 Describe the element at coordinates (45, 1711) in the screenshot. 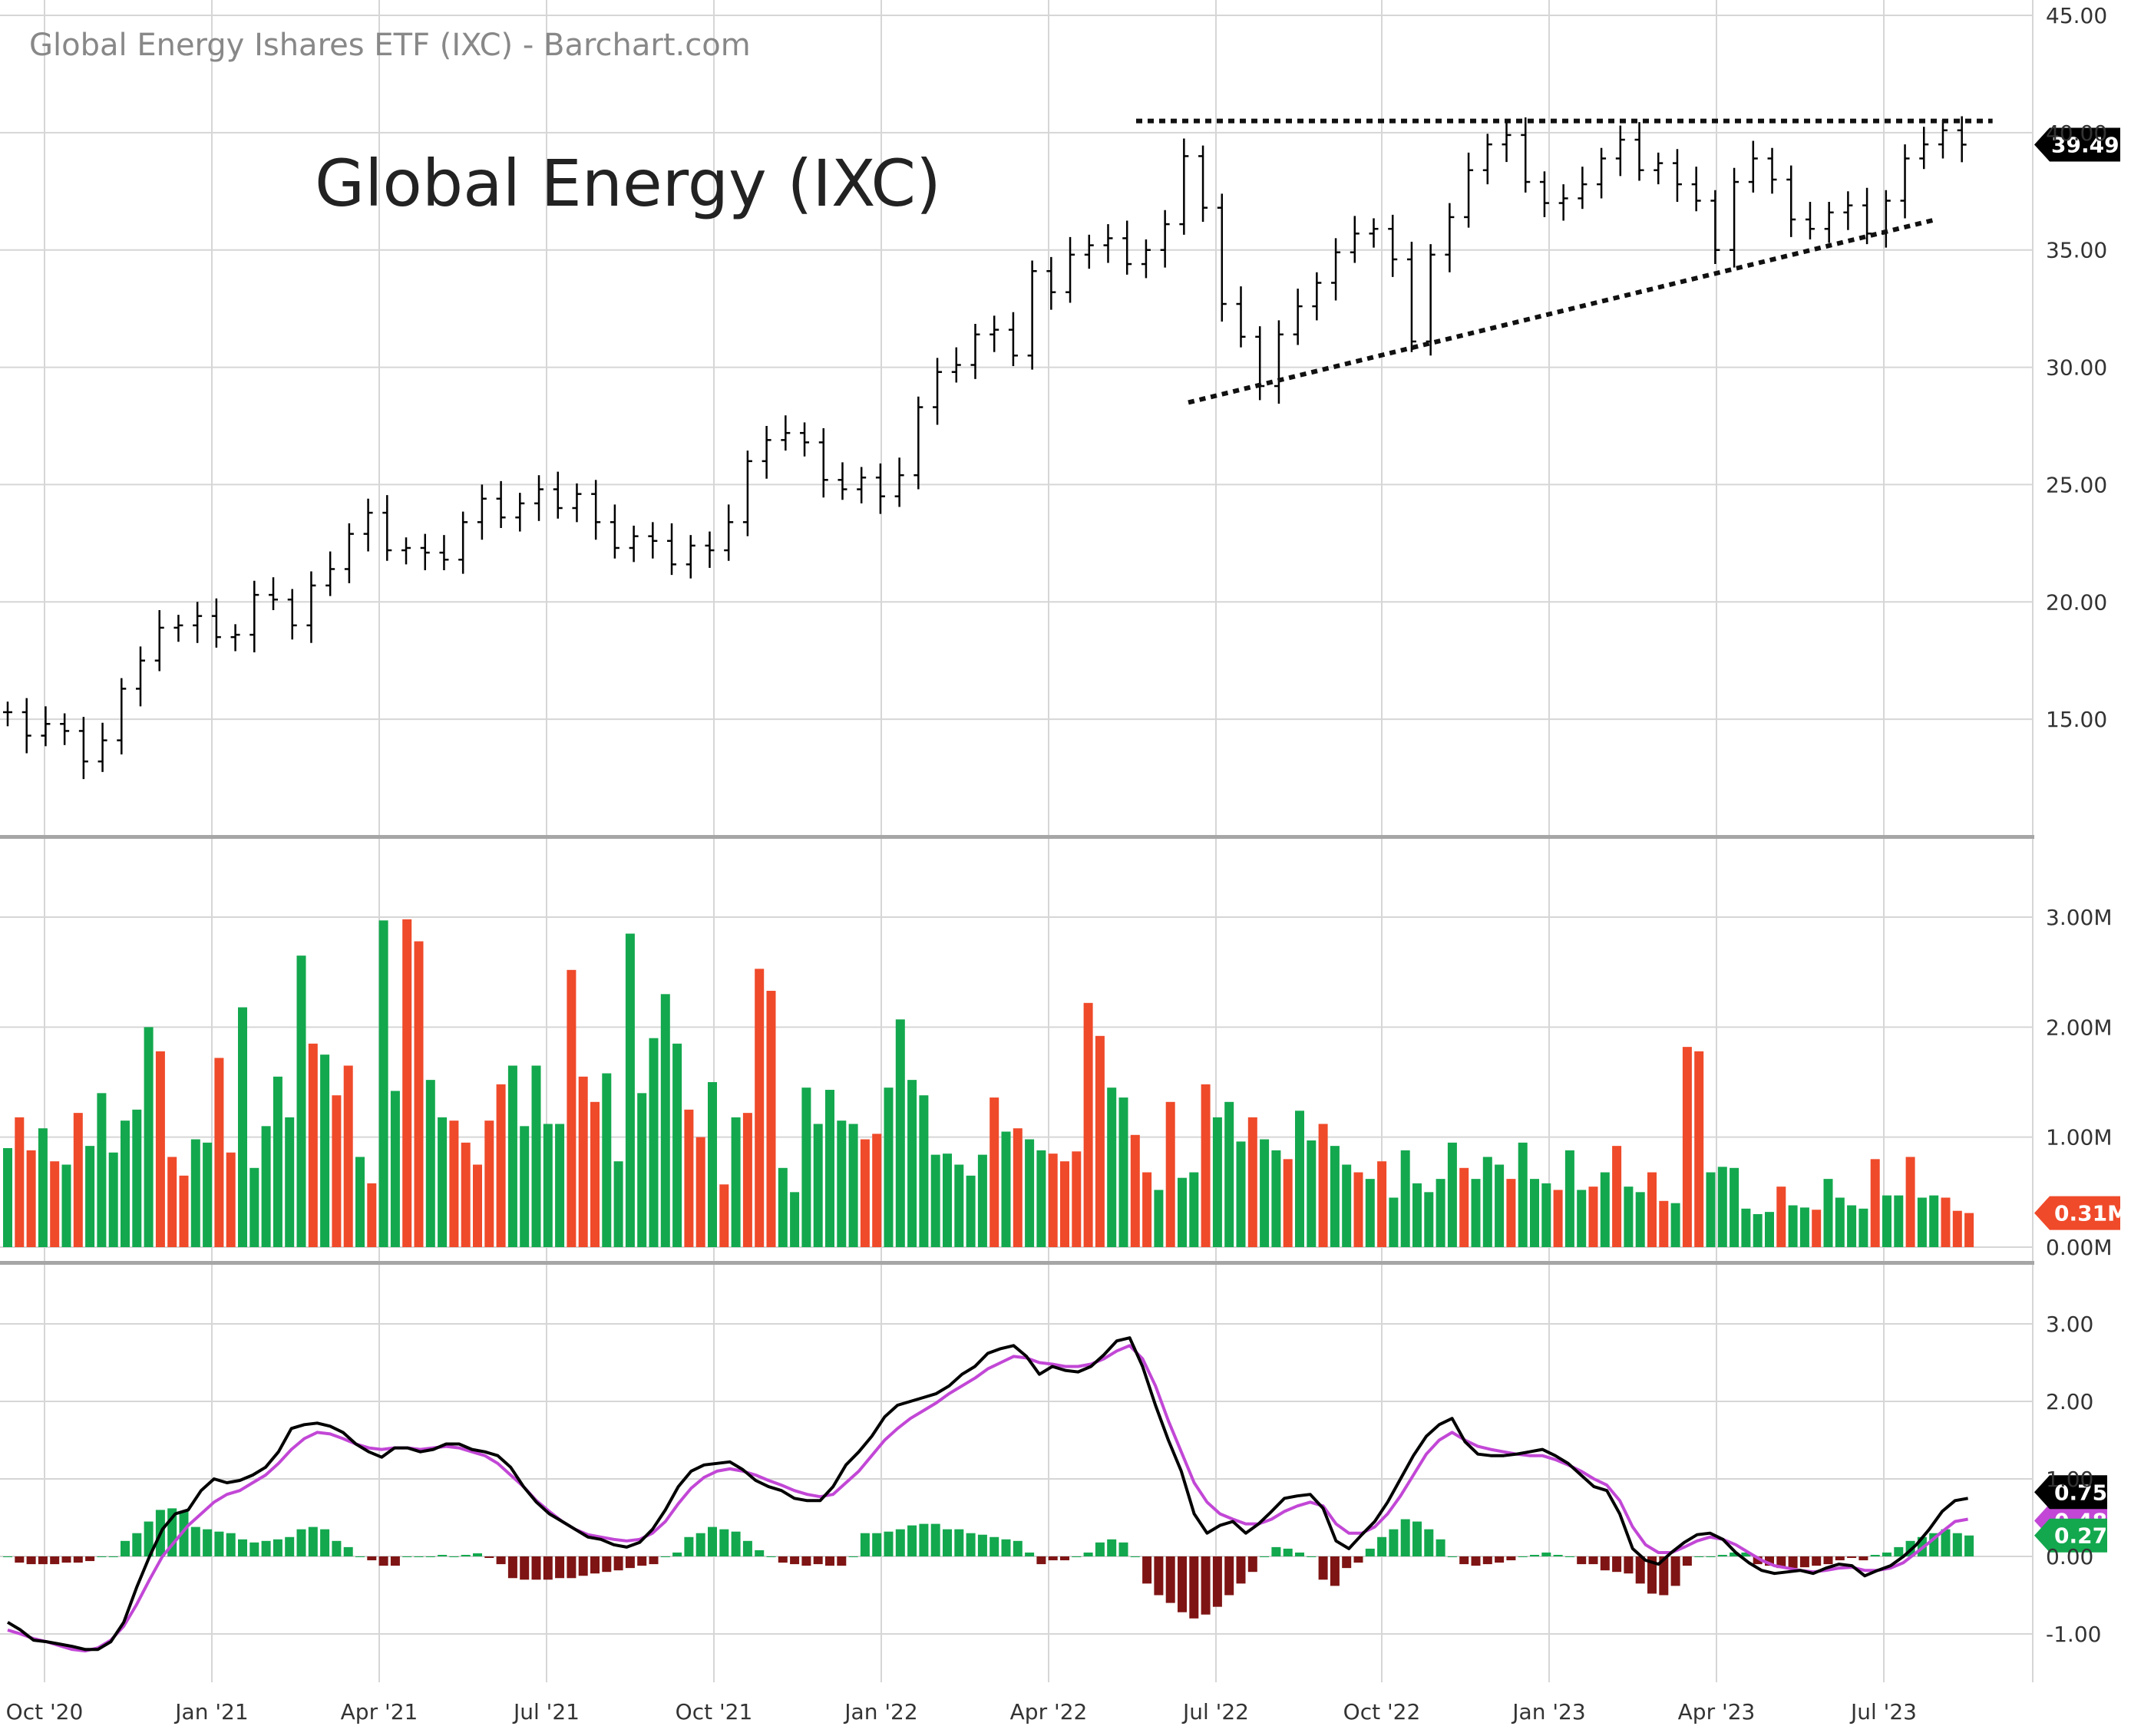

I see `x-tick-label: Oct '20` at that location.